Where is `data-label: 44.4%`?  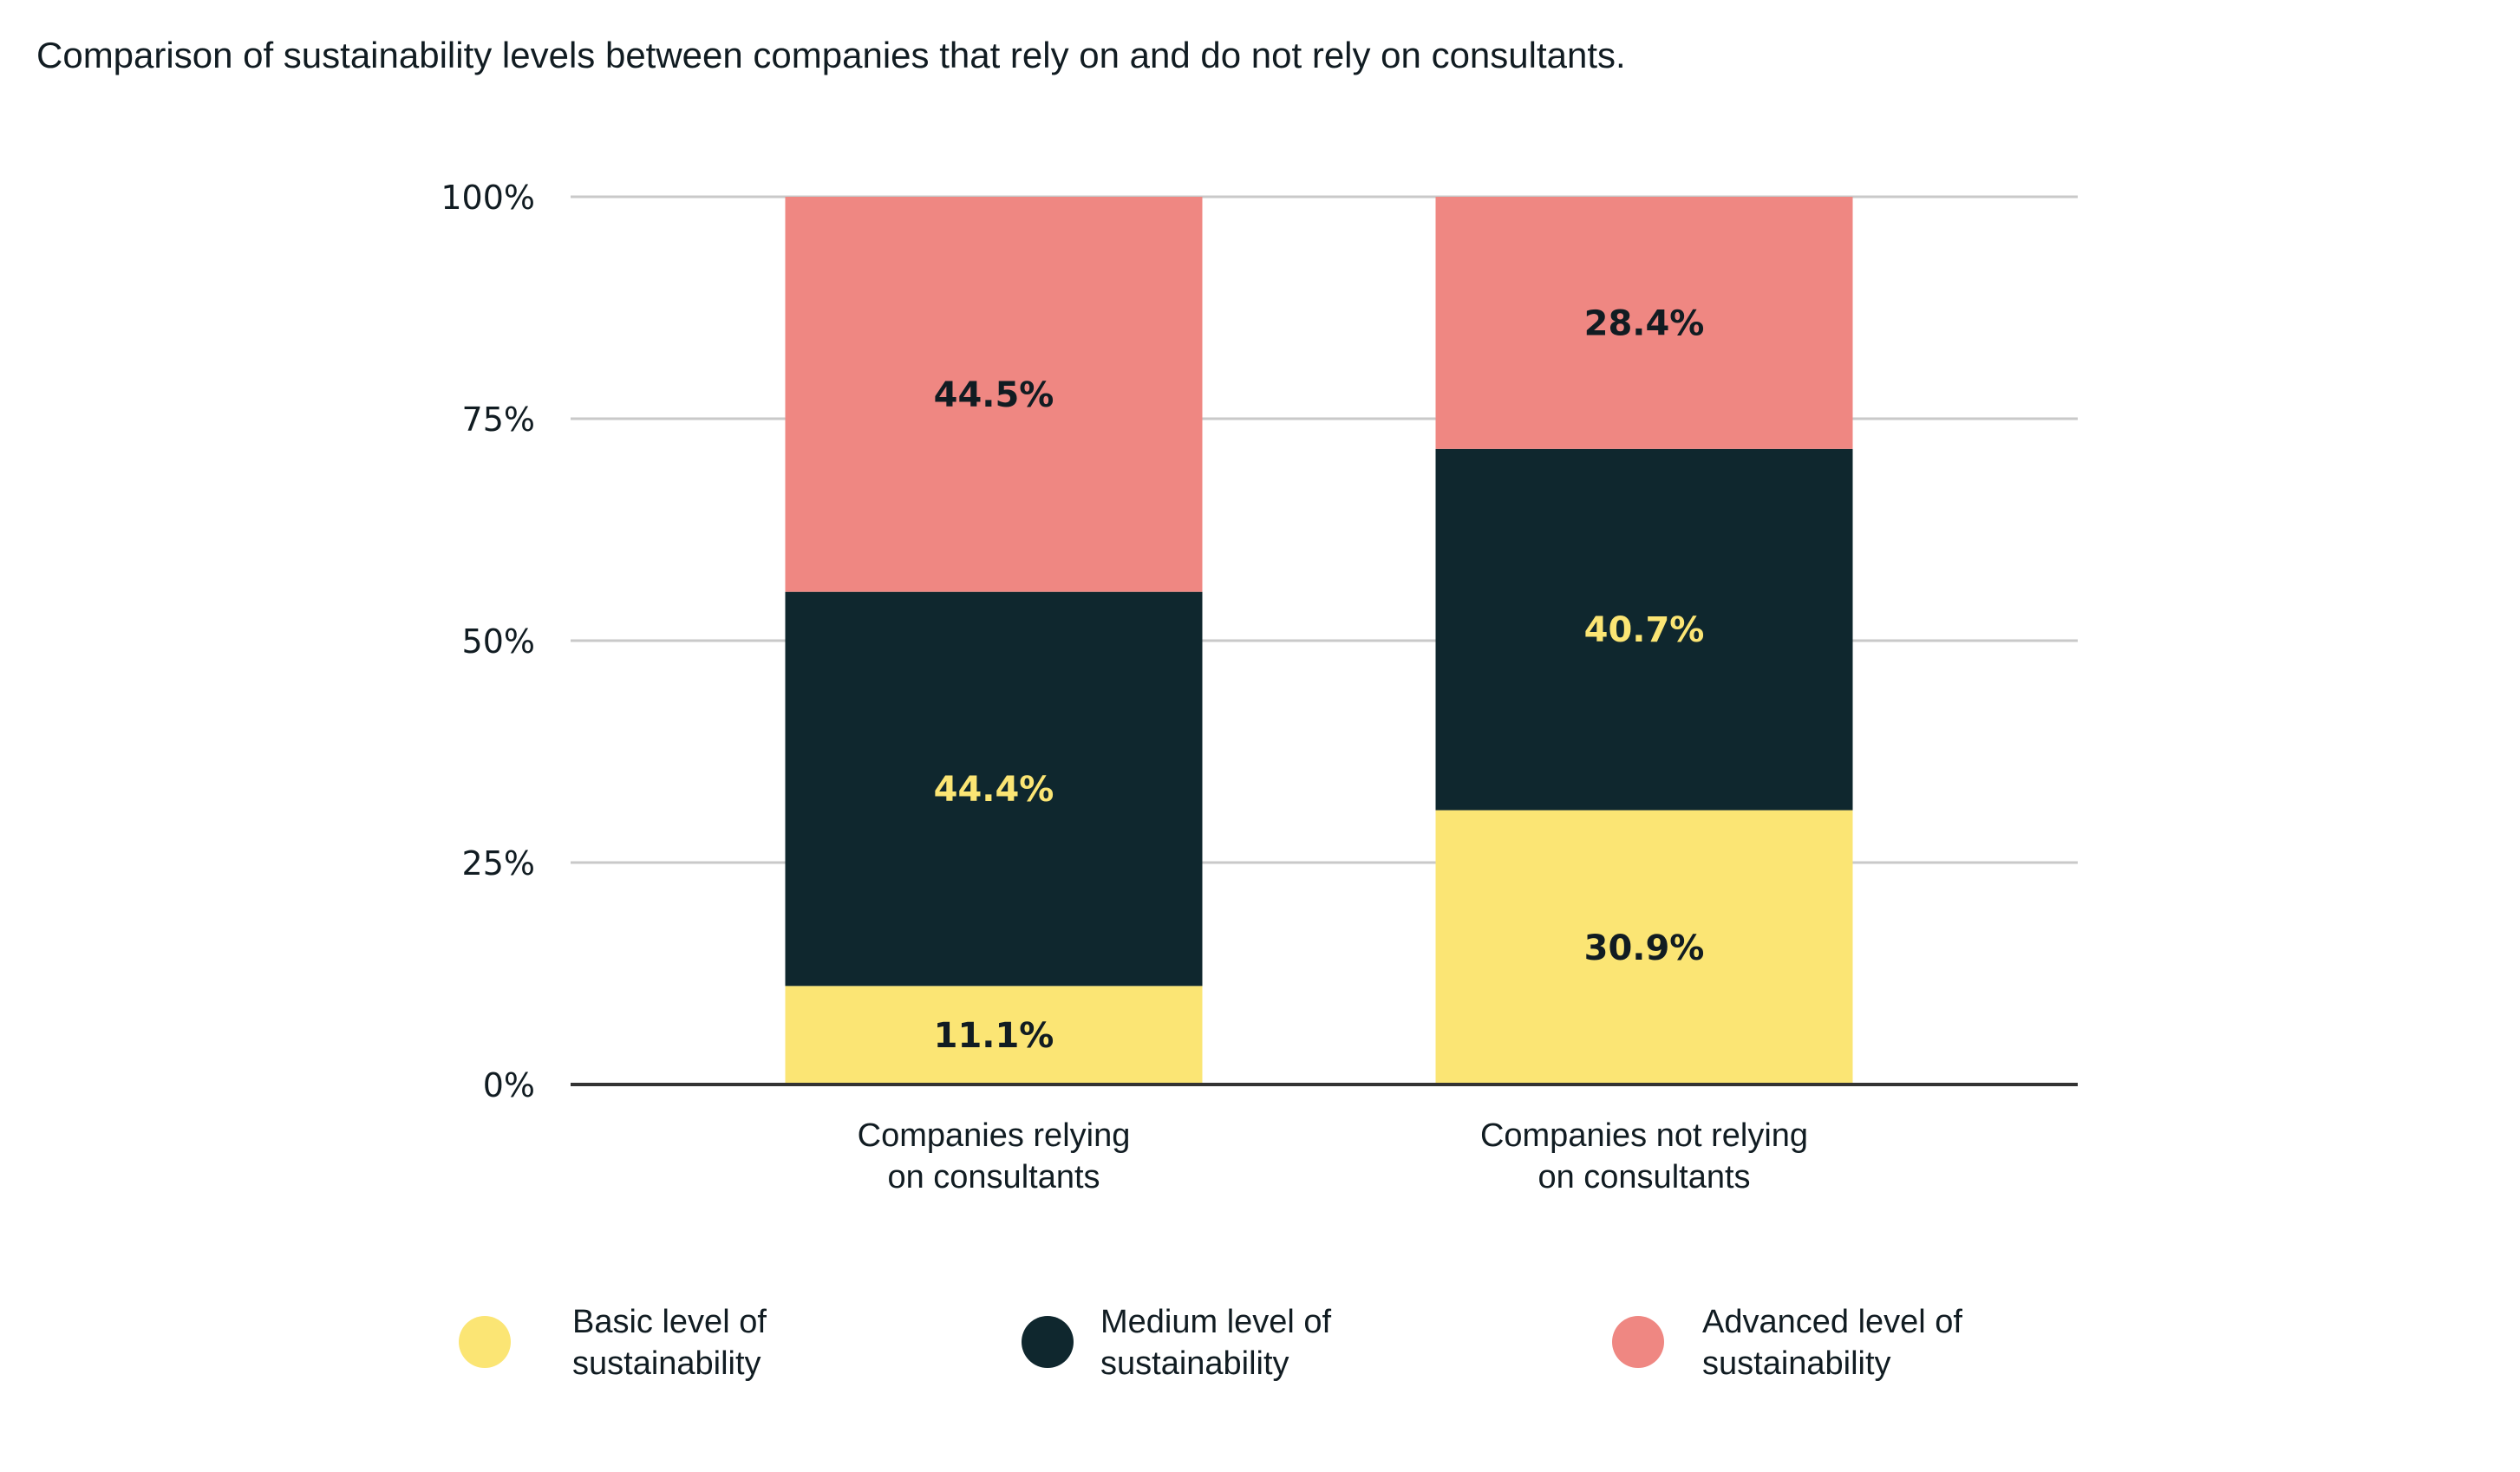
data-label: 44.4% is located at coordinates (994, 790).